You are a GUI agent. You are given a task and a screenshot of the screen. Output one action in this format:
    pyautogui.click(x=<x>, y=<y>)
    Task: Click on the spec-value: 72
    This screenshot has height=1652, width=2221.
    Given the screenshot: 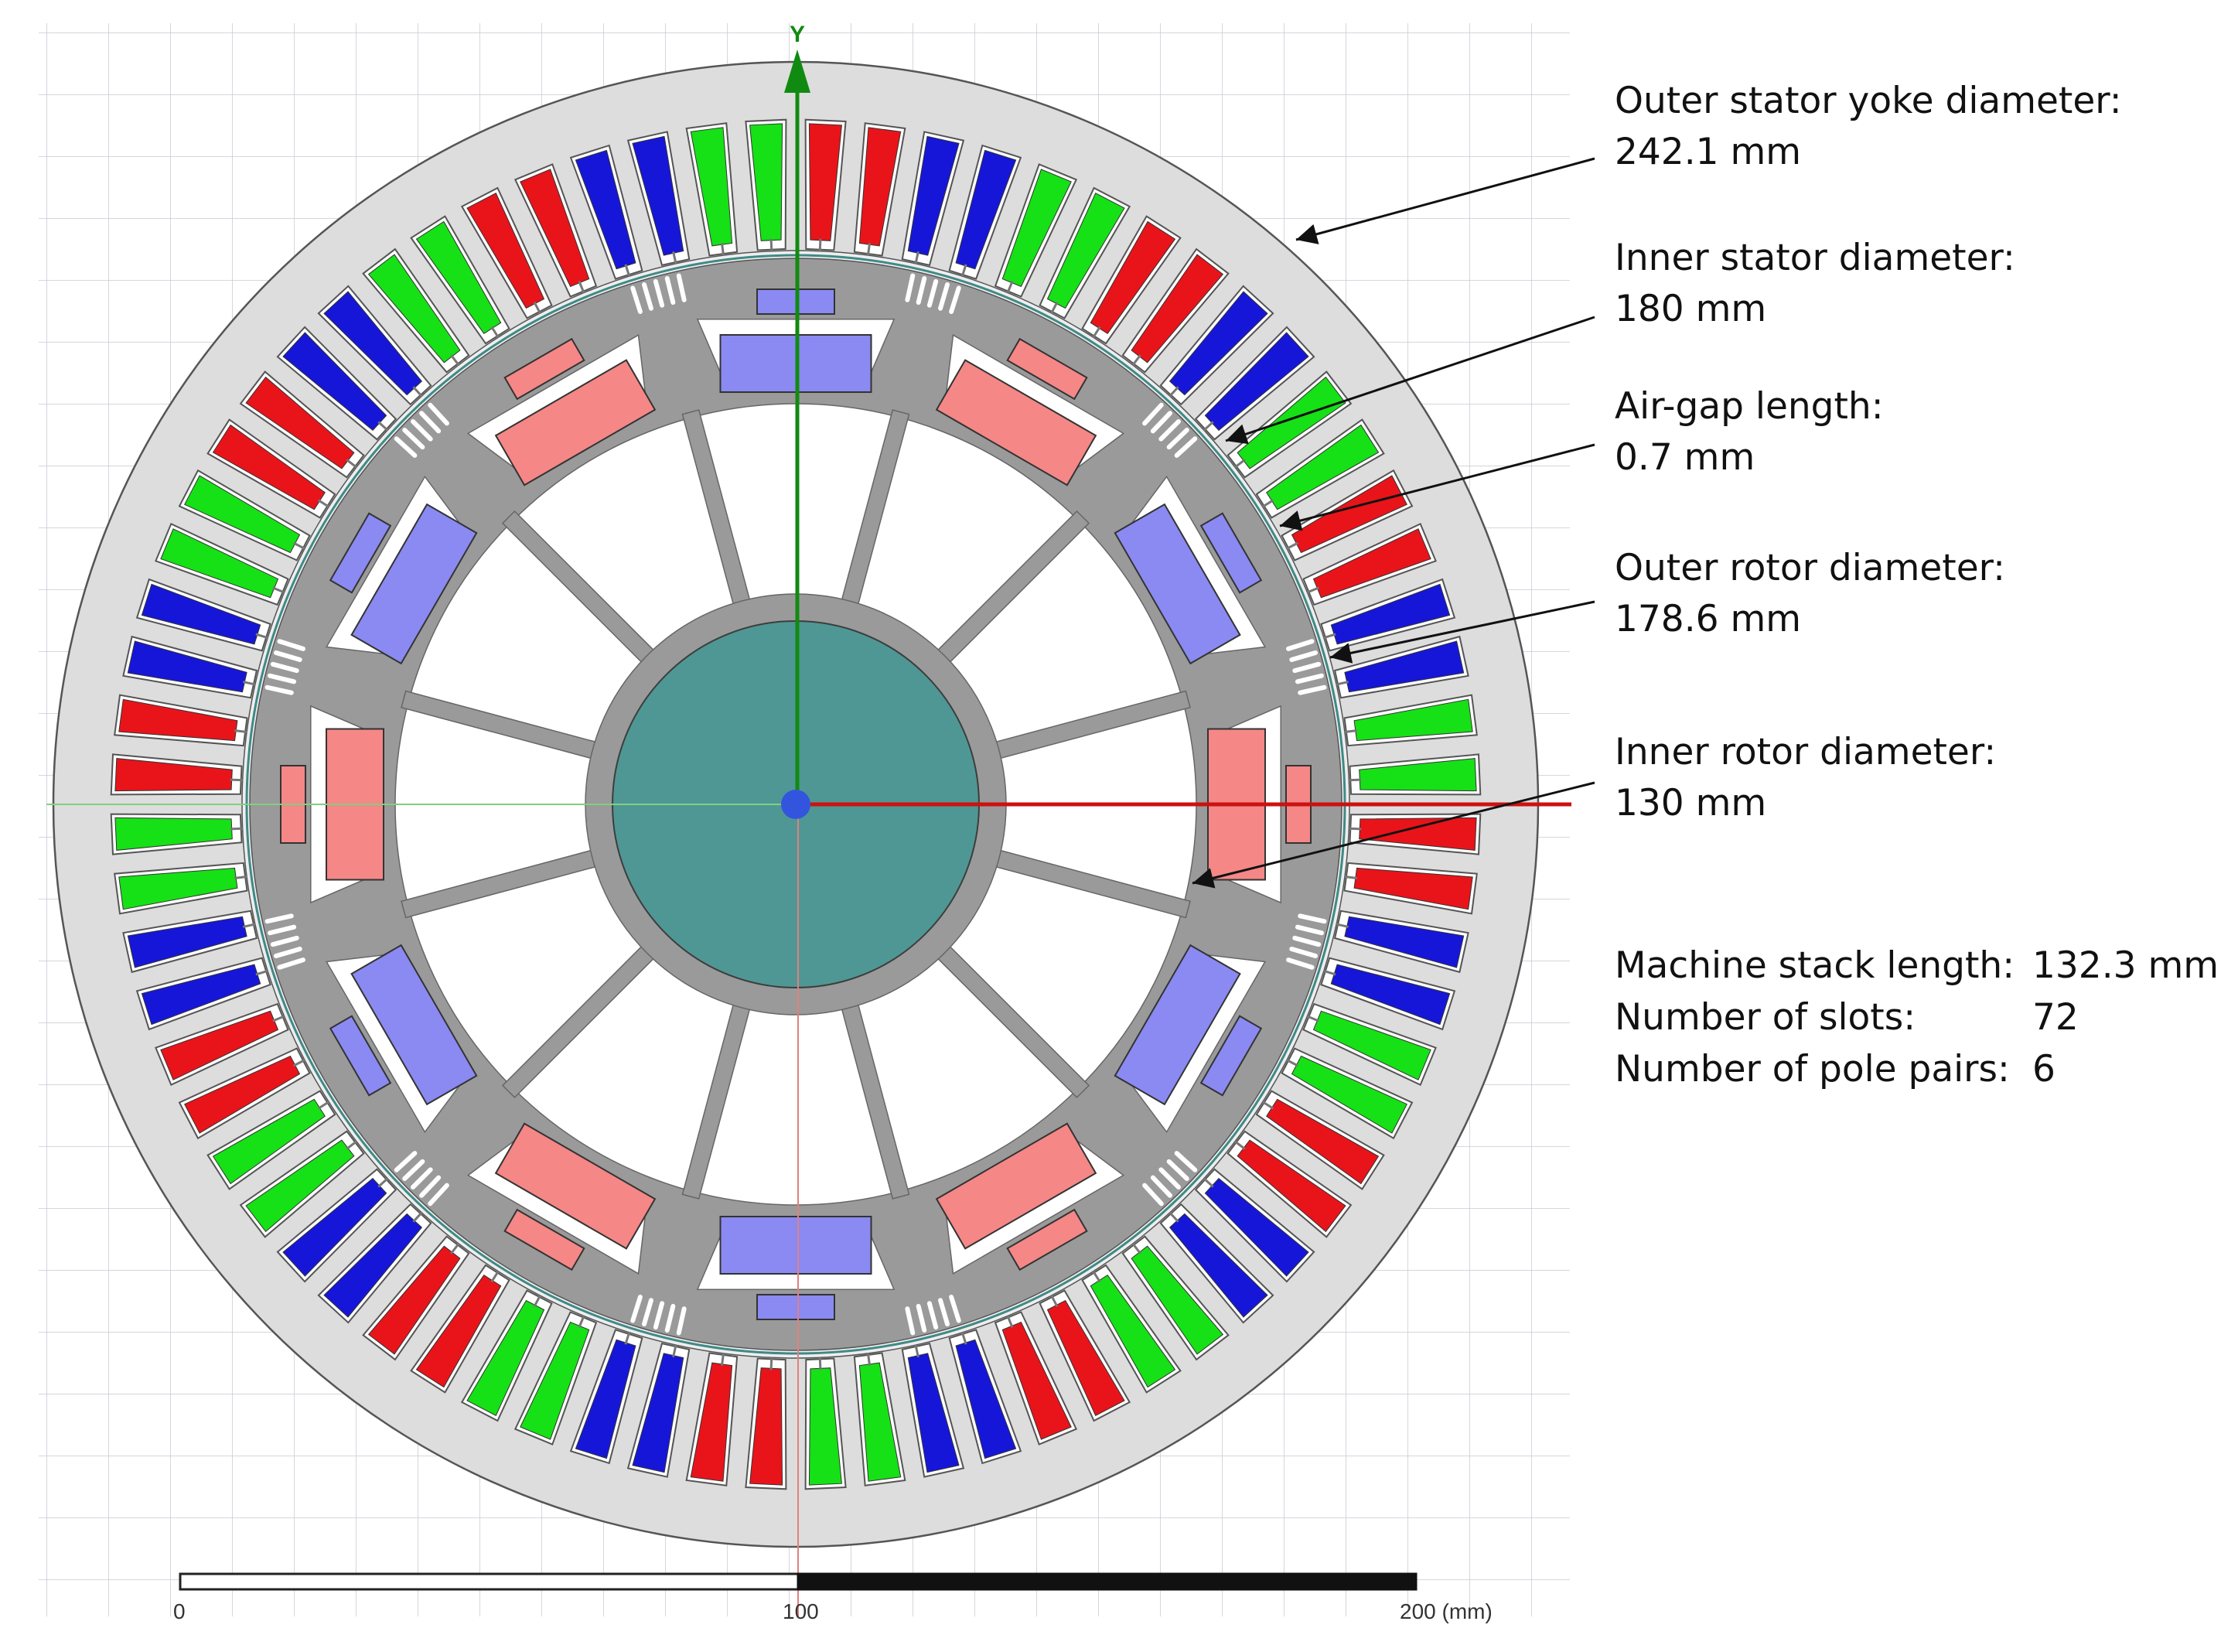 What is the action you would take?
    pyautogui.click(x=2055, y=1017)
    